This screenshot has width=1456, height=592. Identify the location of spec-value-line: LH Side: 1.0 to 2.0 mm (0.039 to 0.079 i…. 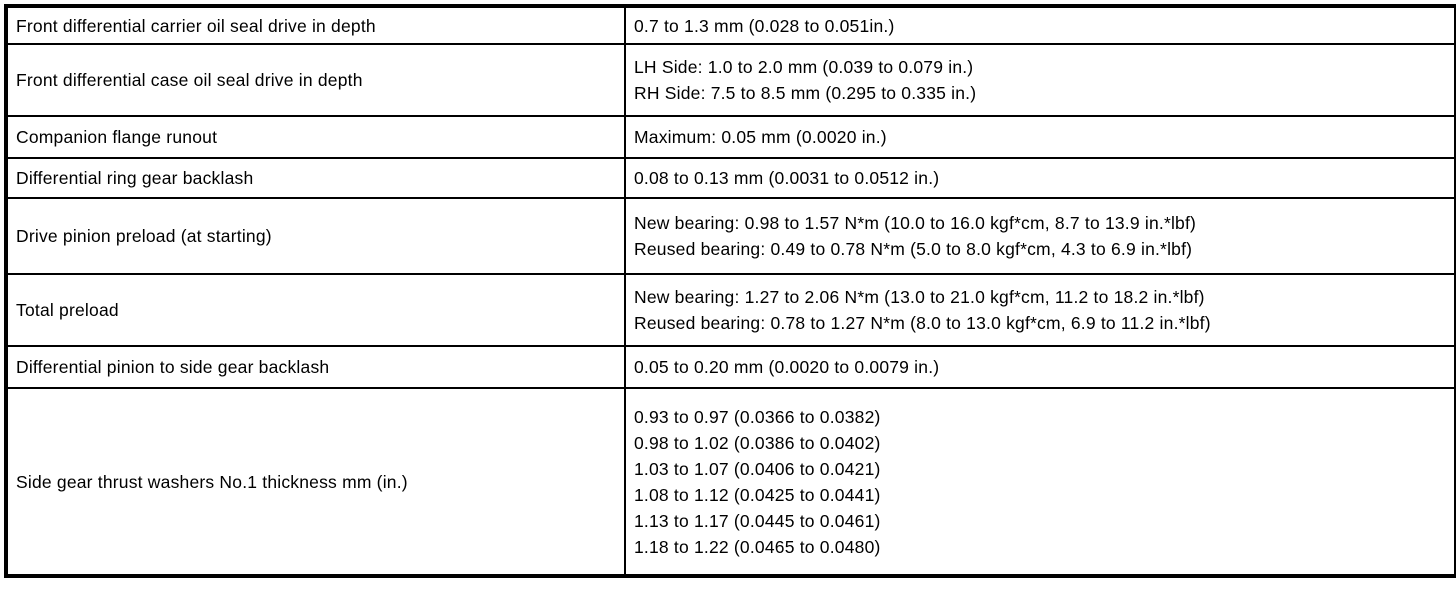
(804, 67).